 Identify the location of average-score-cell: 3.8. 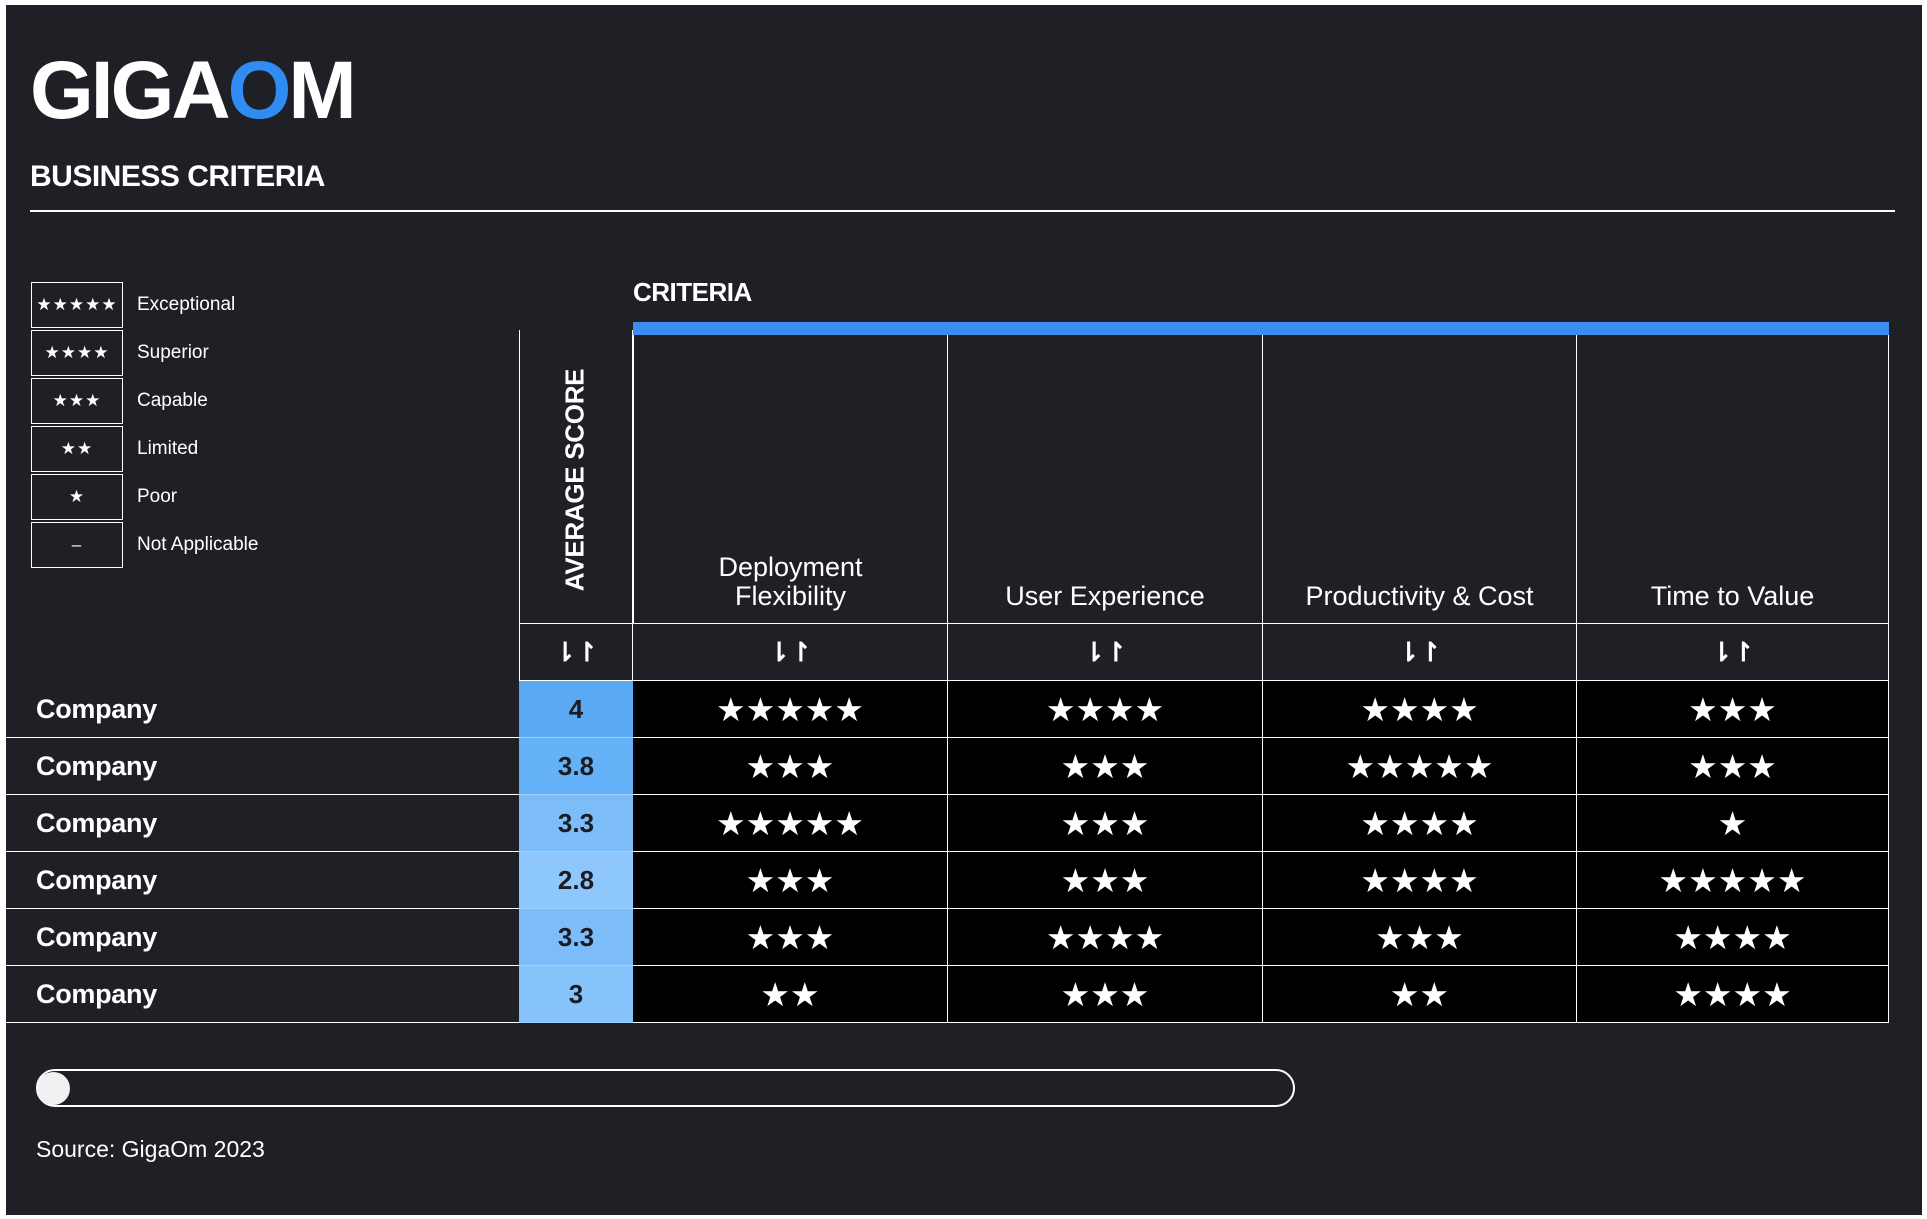
(576, 766).